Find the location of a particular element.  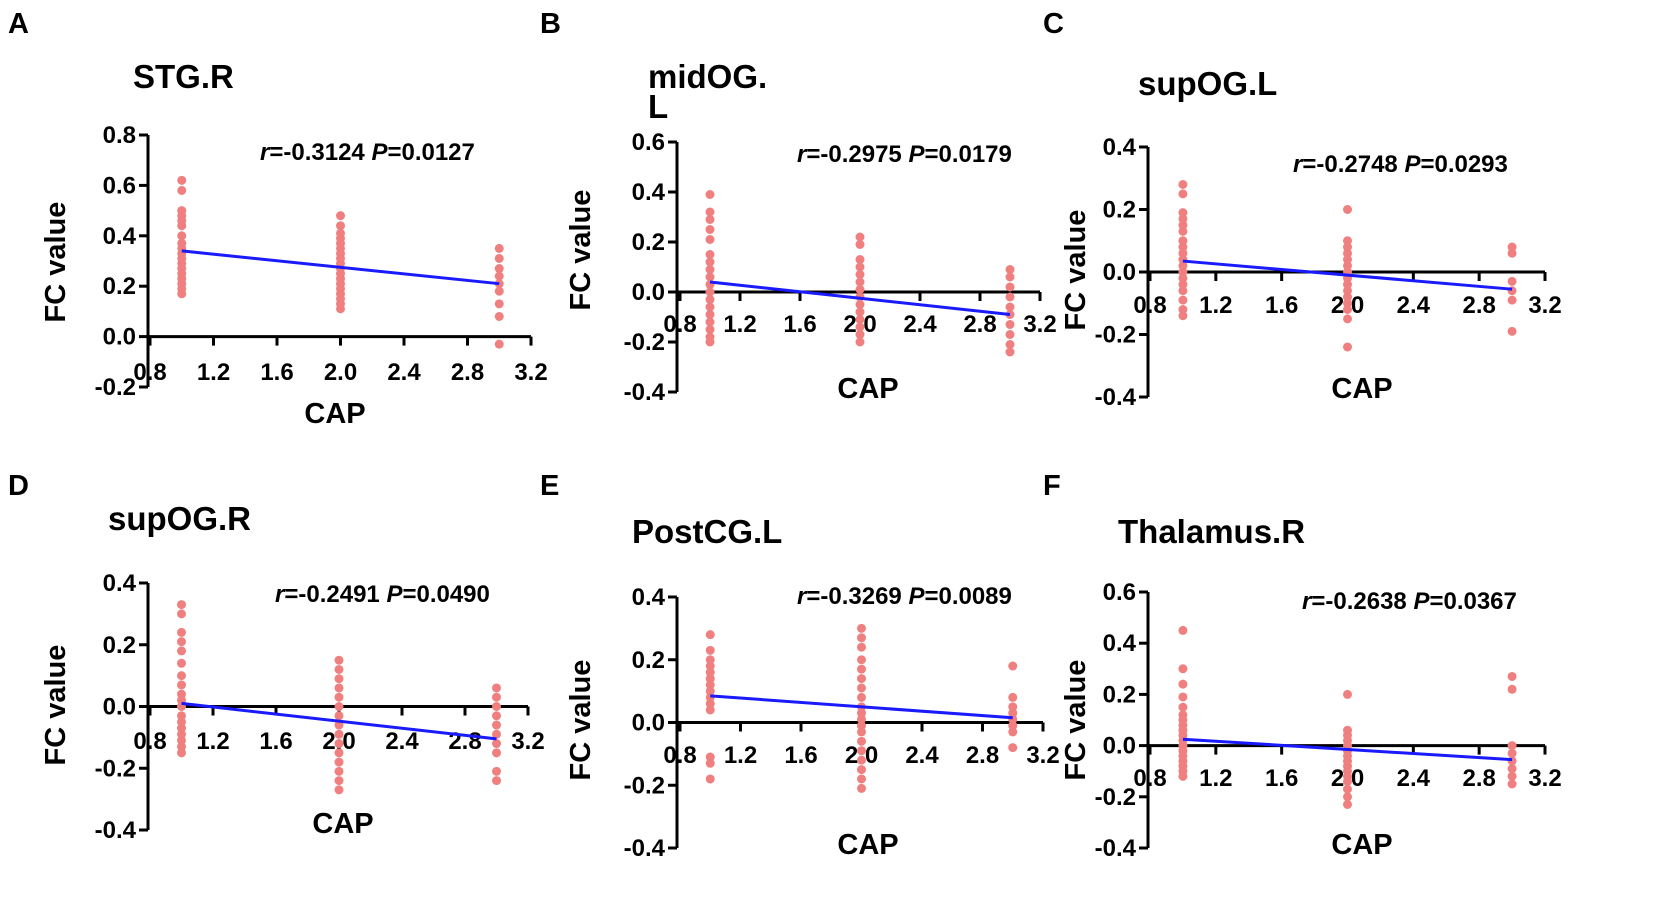

y-tick-label: 0.6 is located at coordinates (1119, 592).